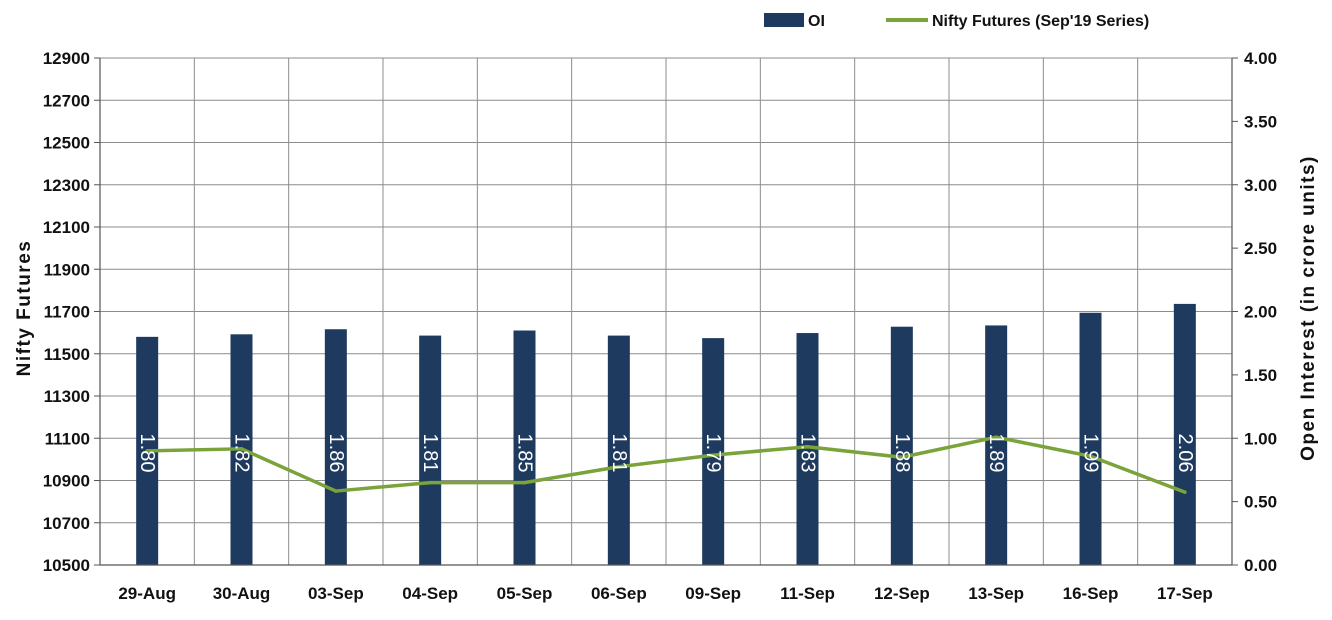 The height and width of the screenshot is (620, 1332). I want to click on y-tick-label-right: 2.50, so click(1260, 248).